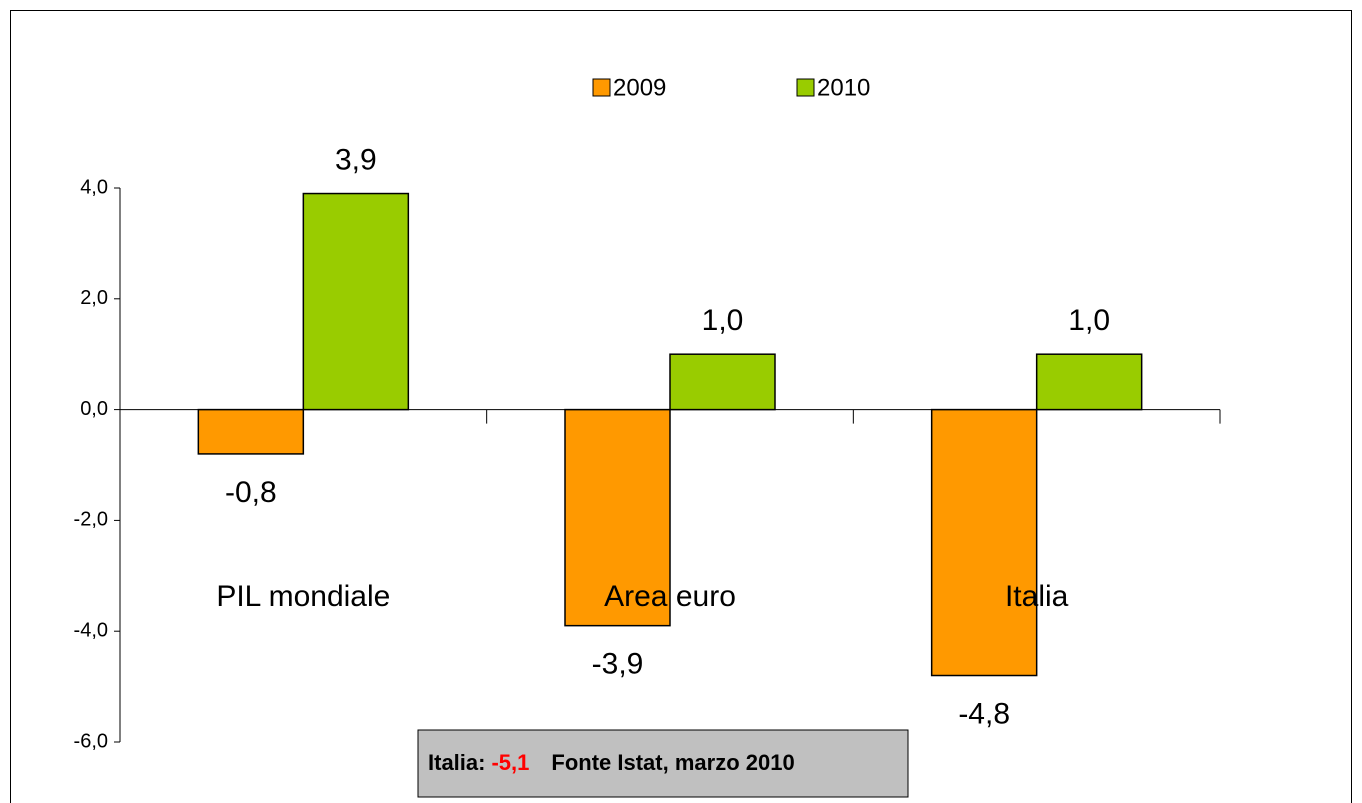  Describe the element at coordinates (91, 741) in the screenshot. I see `y-tick-label: -6,0` at that location.